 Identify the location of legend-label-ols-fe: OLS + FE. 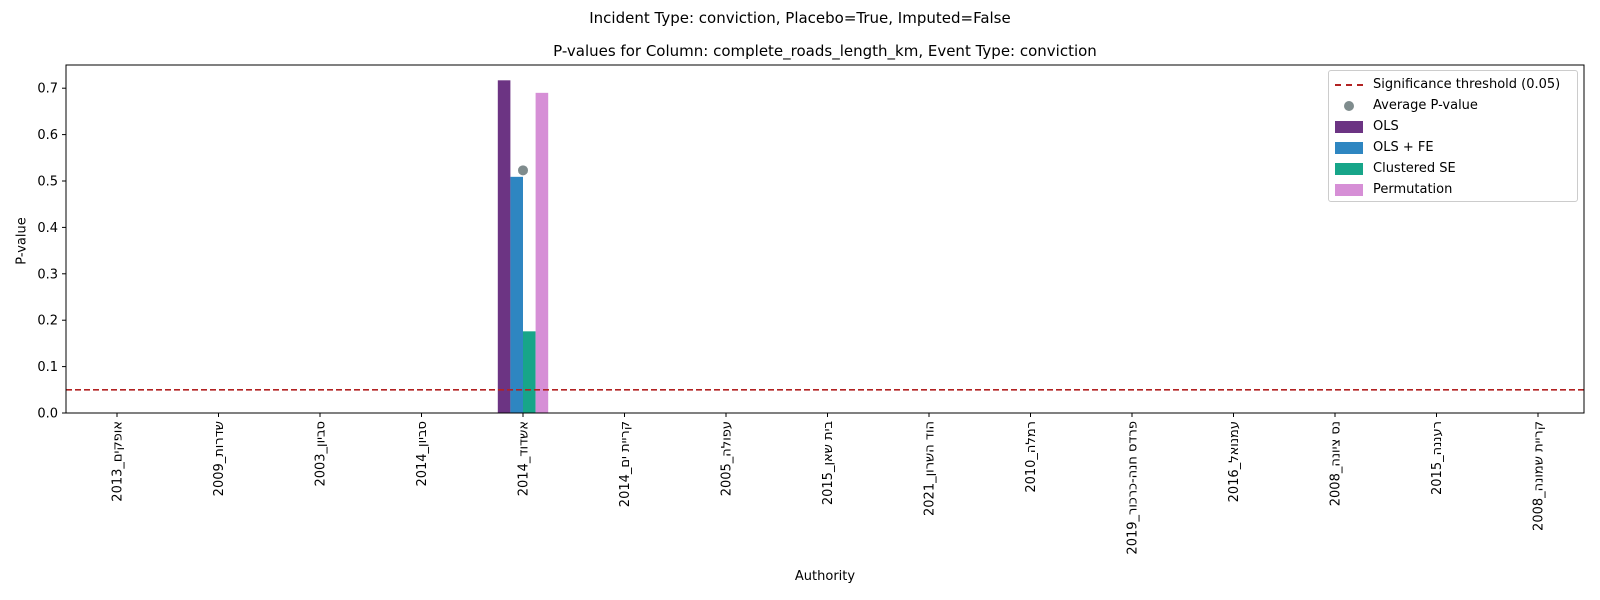
(1403, 147).